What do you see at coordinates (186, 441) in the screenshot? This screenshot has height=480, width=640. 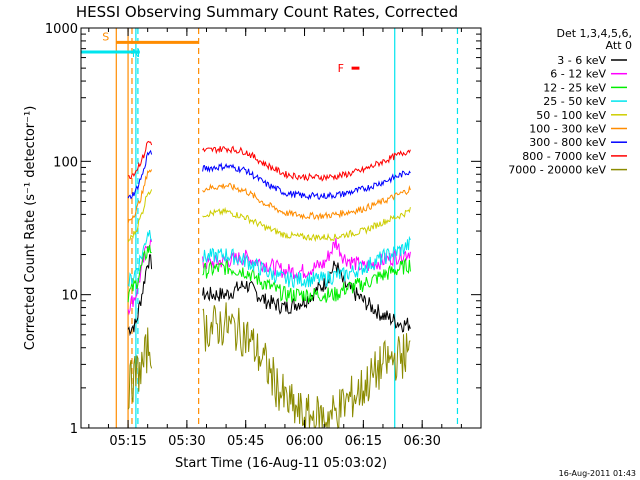 I see `x-tick-label: 05:30` at bounding box center [186, 441].